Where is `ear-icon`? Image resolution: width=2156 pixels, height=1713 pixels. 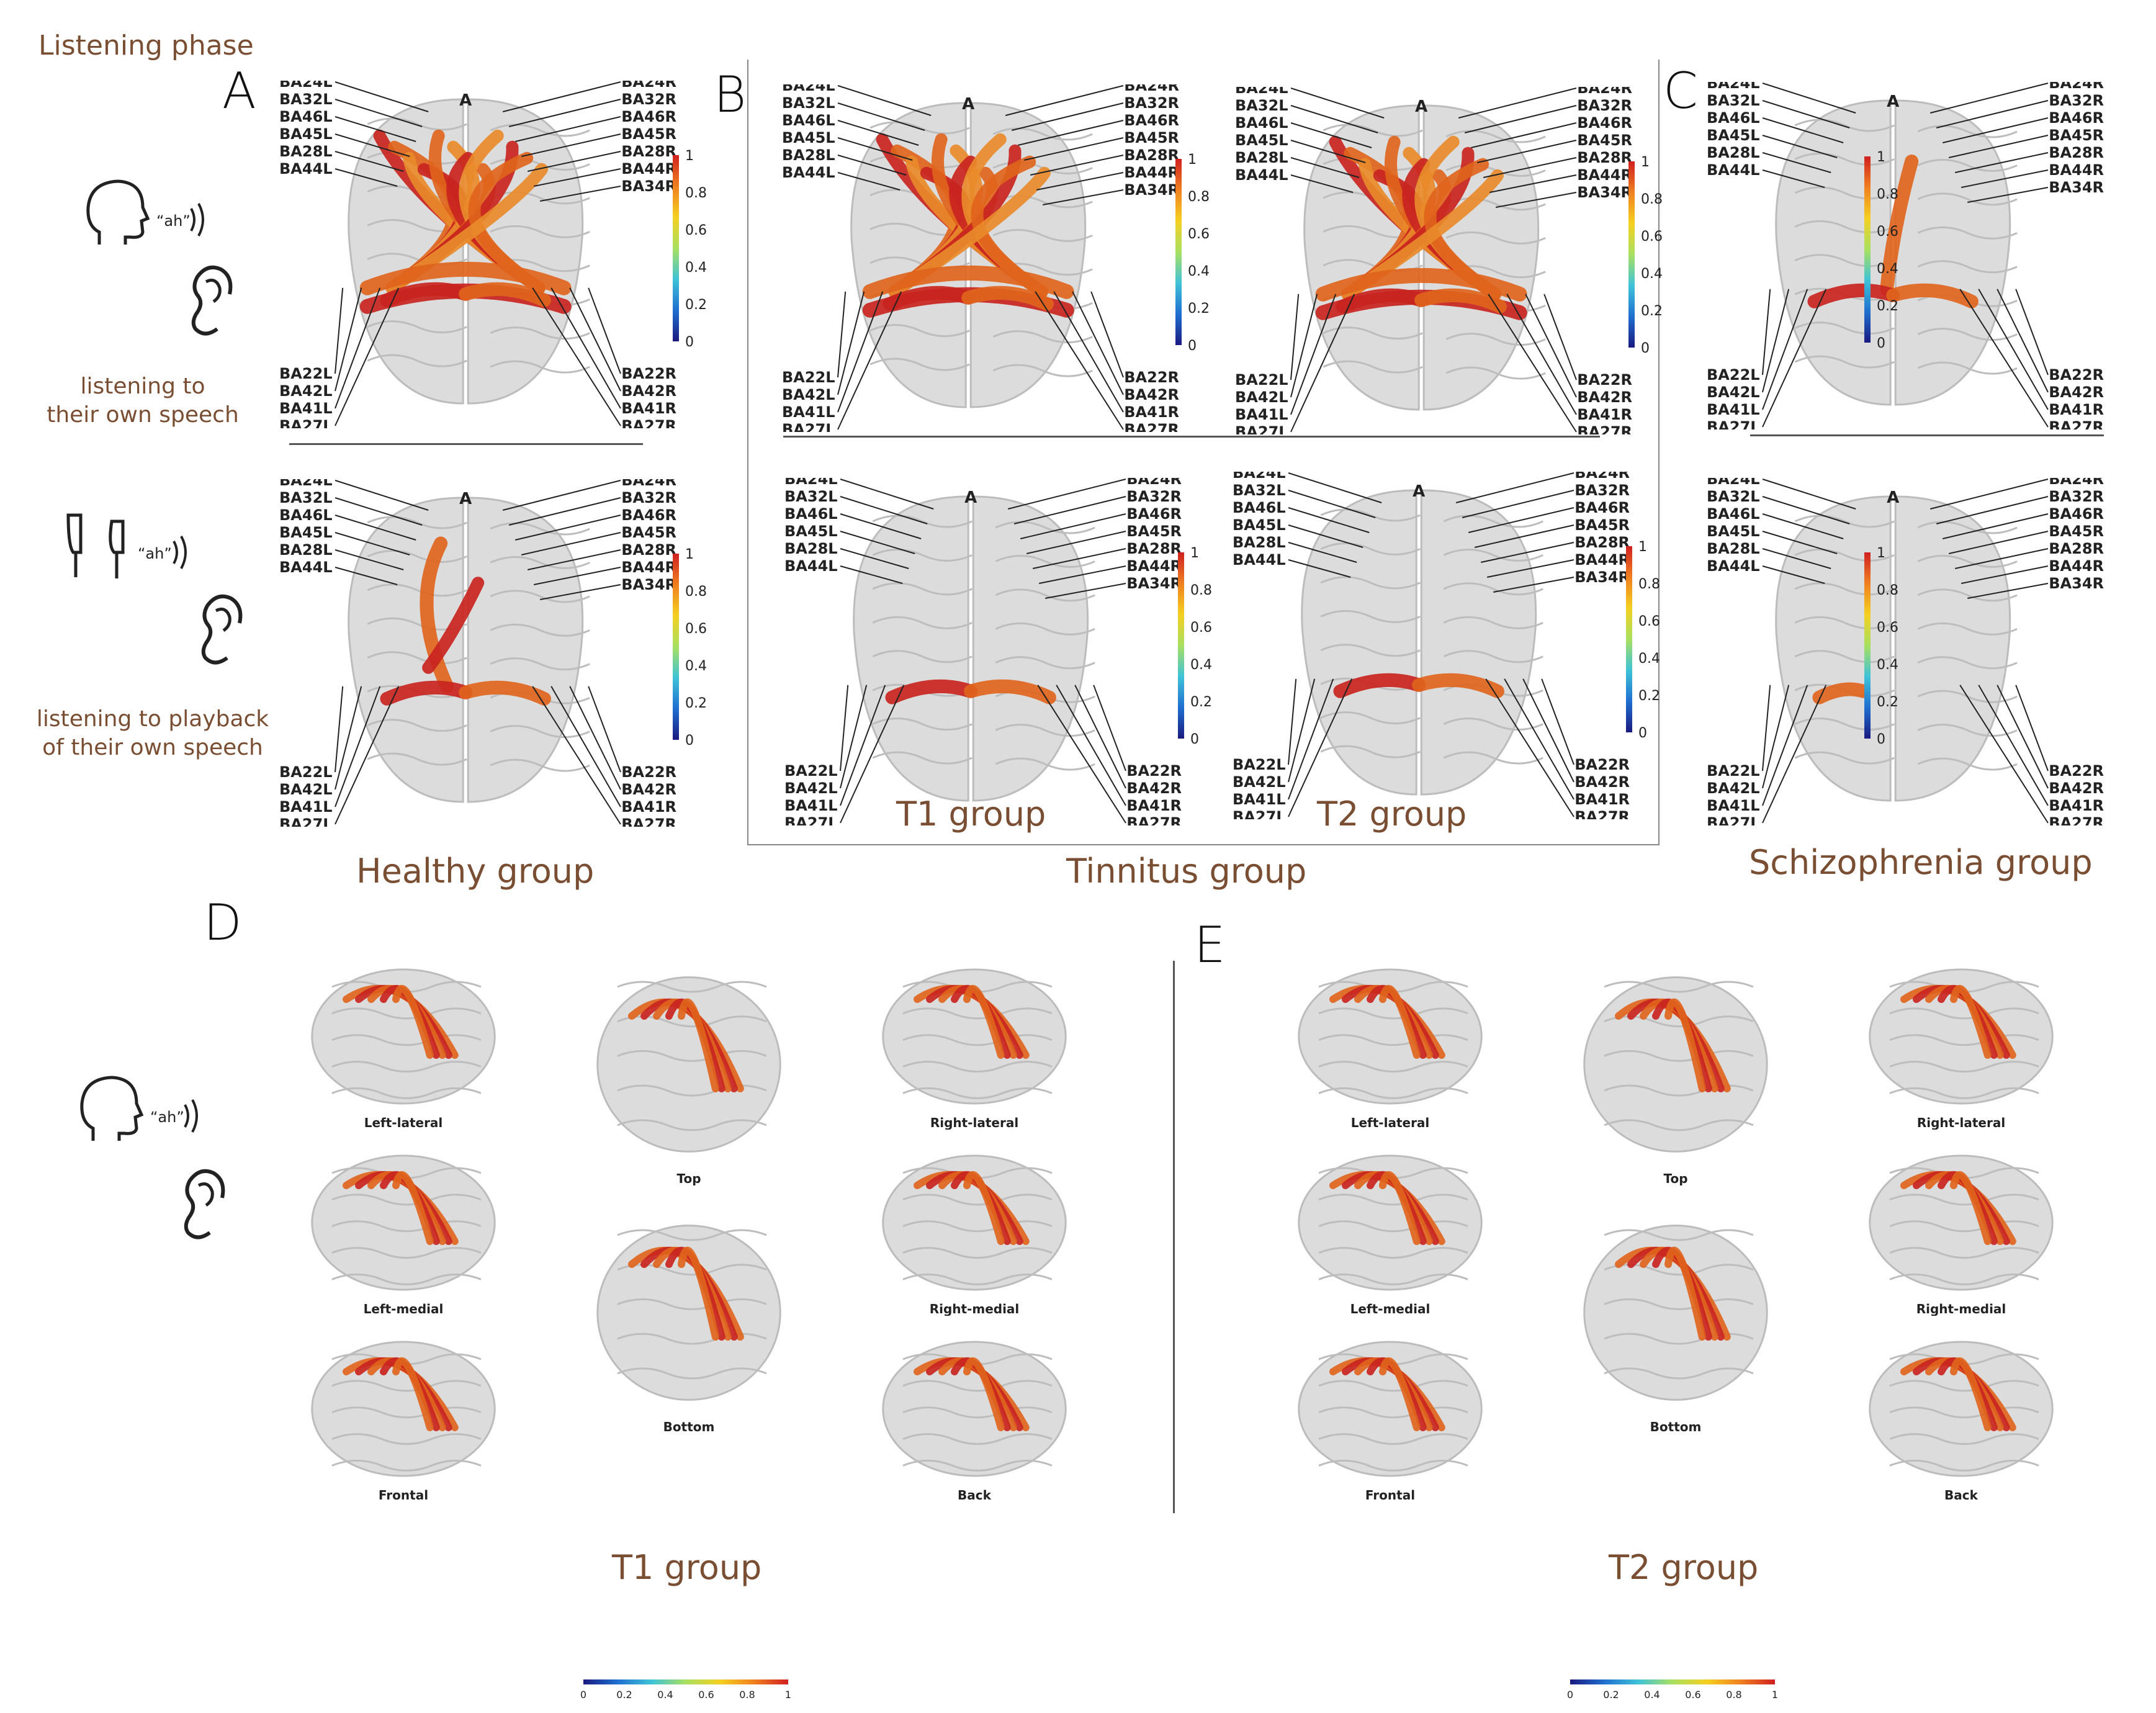 ear-icon is located at coordinates (212, 301).